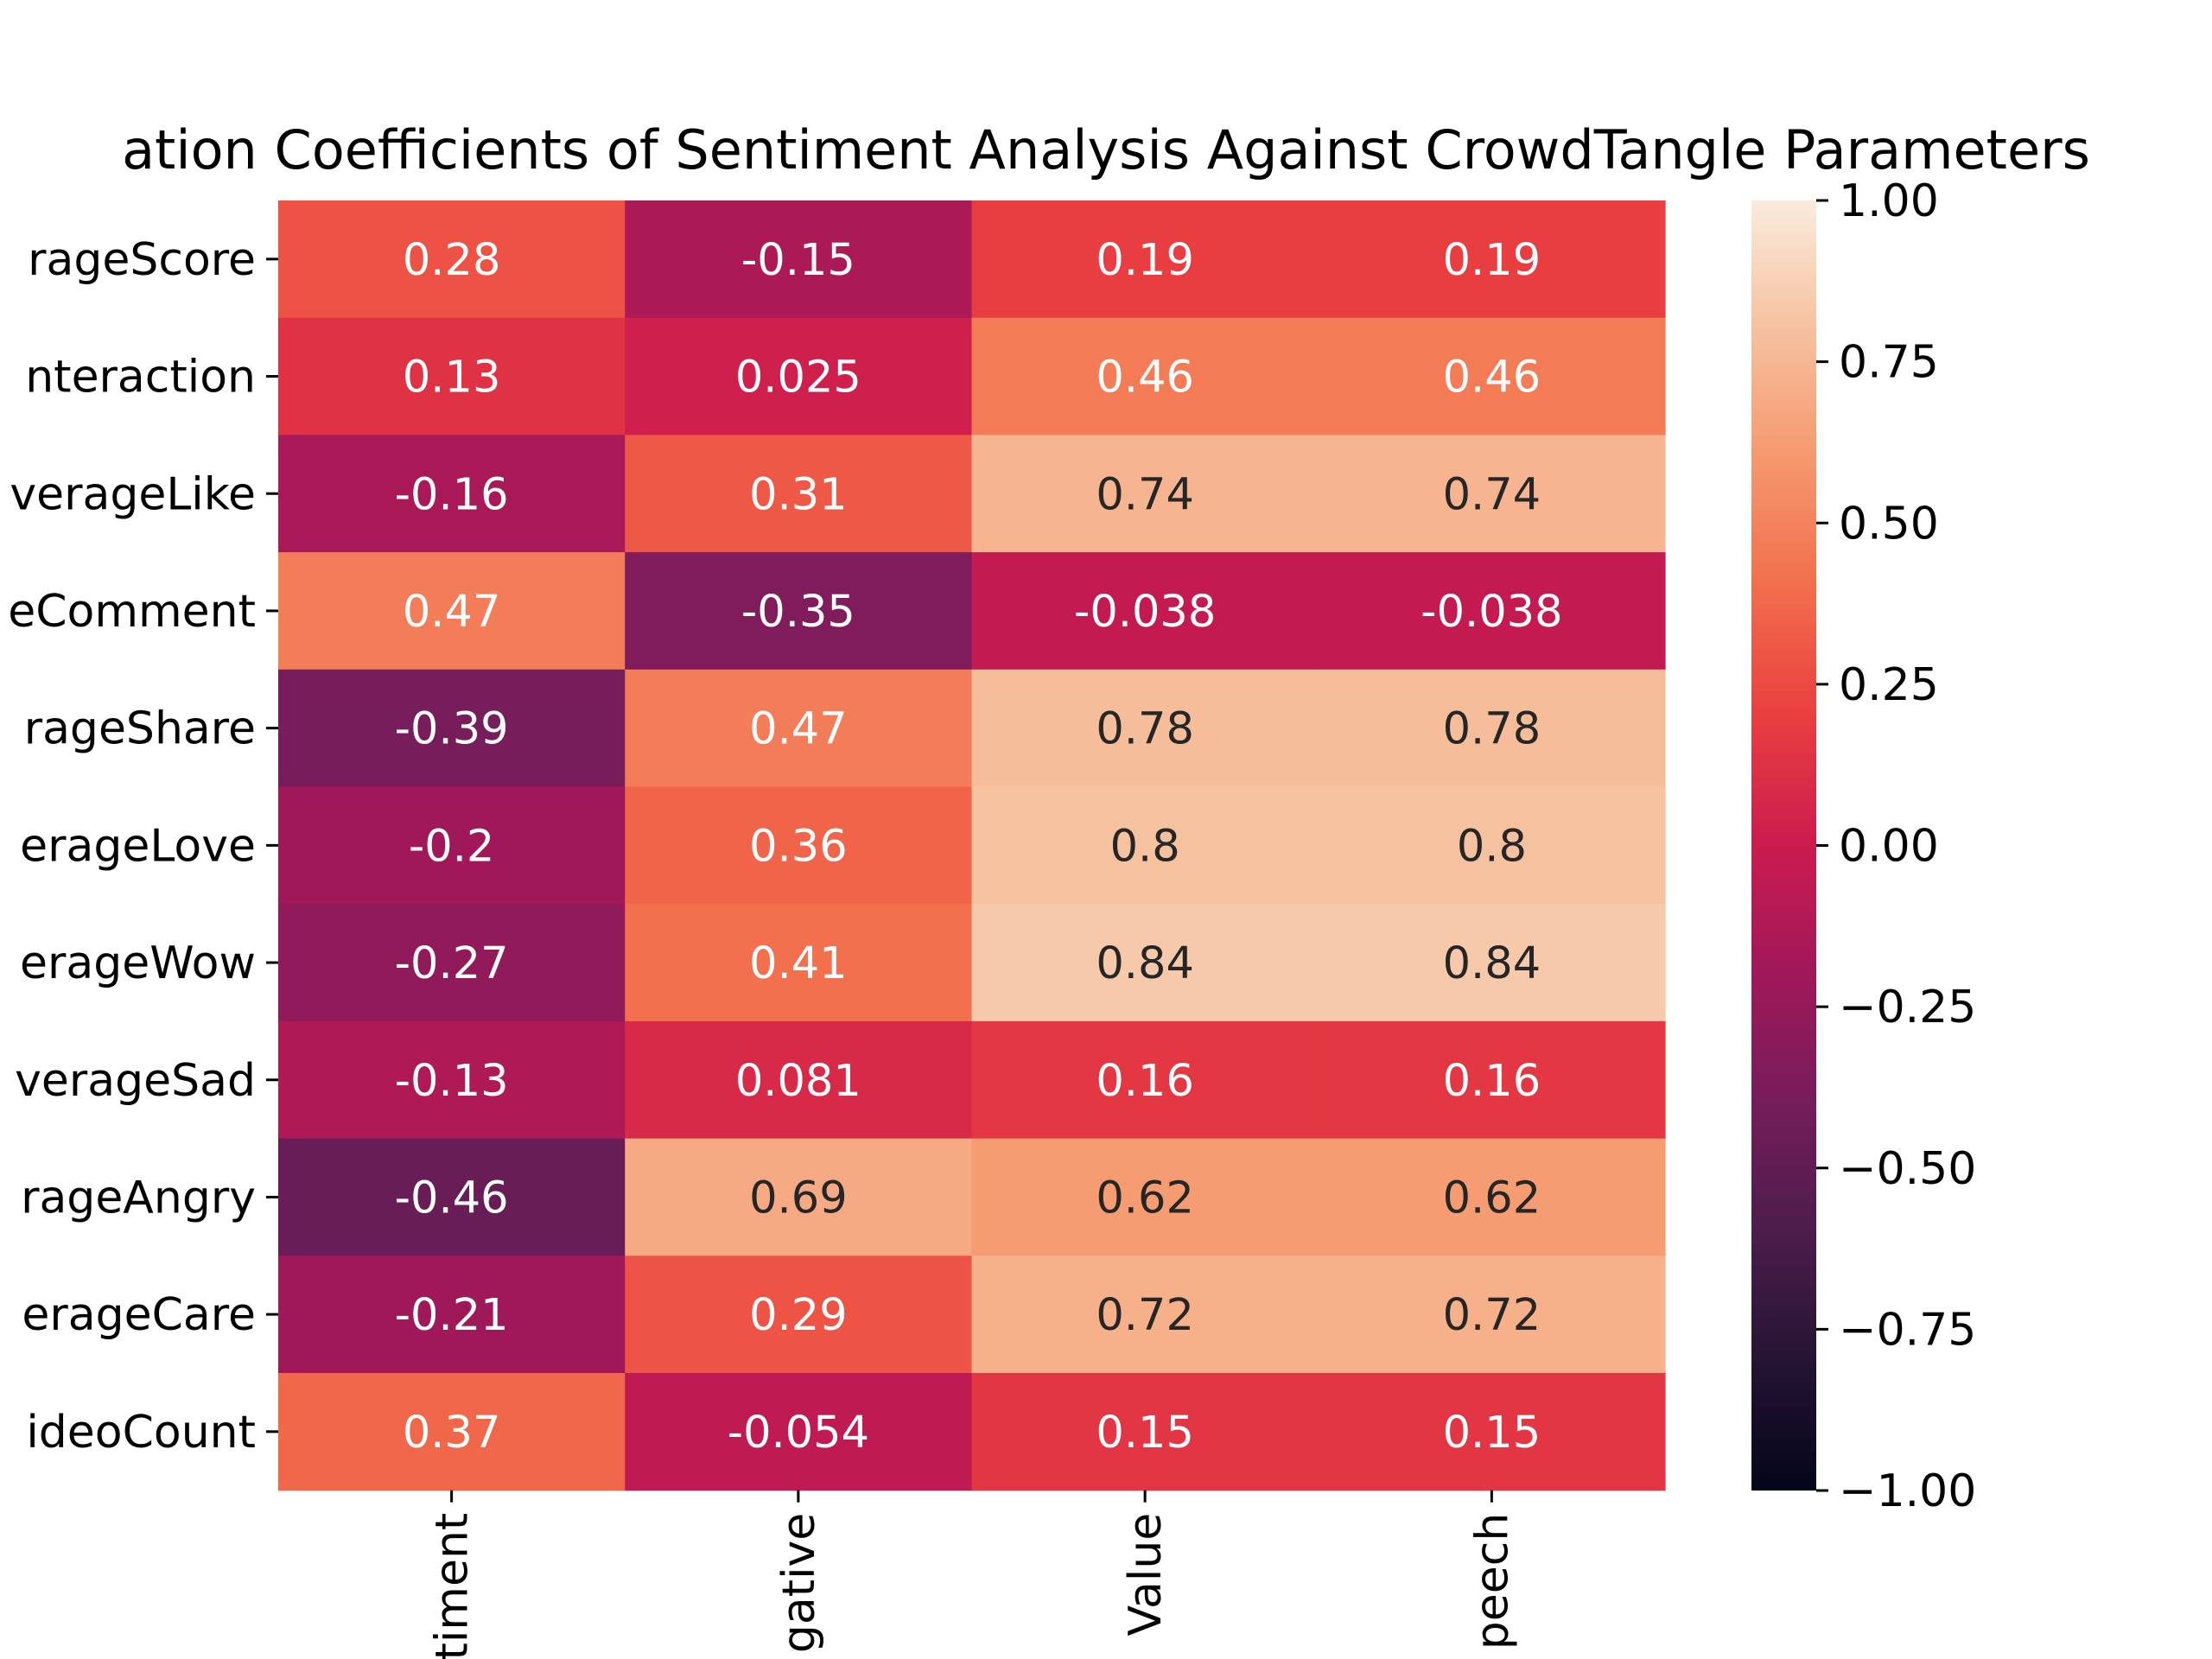  What do you see at coordinates (138, 1198) in the screenshot?
I see `row-label: rageAngry` at bounding box center [138, 1198].